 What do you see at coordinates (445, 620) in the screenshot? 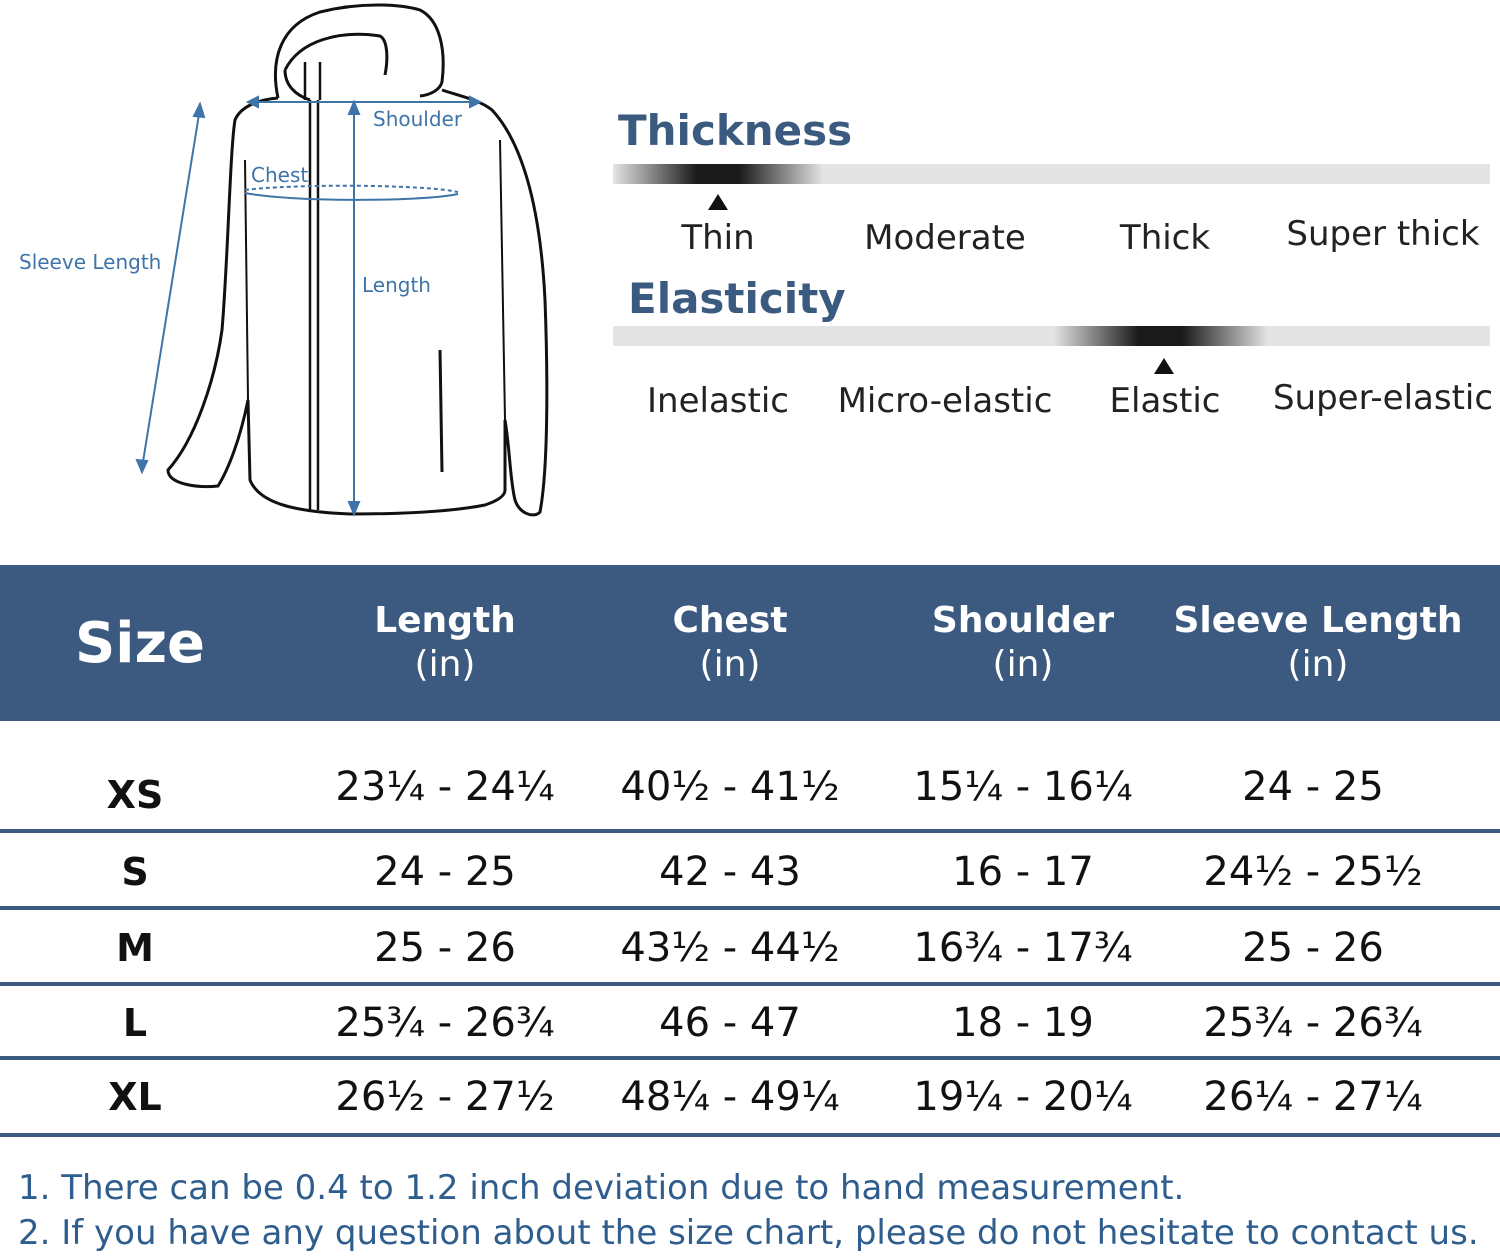
I see `header-length-label: Length` at bounding box center [445, 620].